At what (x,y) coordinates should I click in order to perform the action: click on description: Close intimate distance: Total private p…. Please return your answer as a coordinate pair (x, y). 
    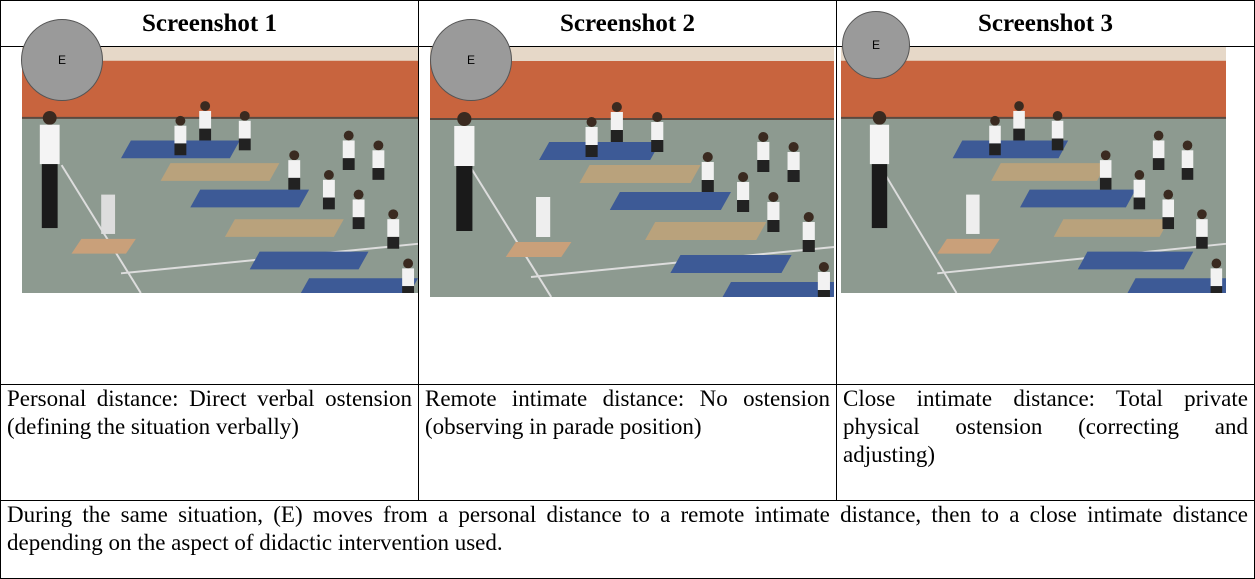
    Looking at the image, I should click on (1045, 442).